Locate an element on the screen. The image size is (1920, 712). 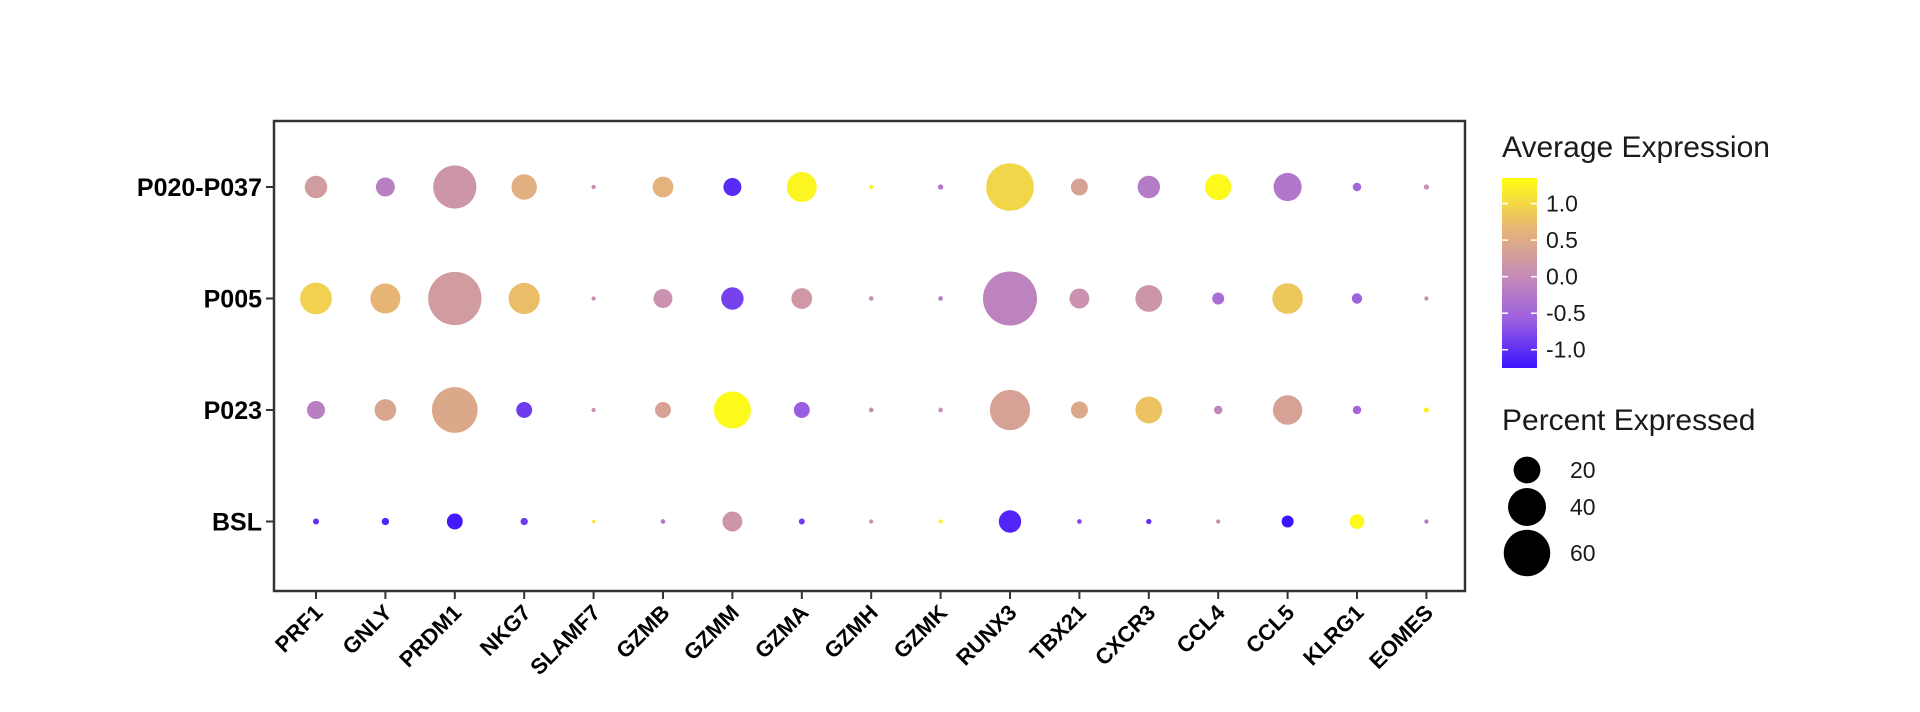
dot-BSL-GZMK is located at coordinates (940, 521).